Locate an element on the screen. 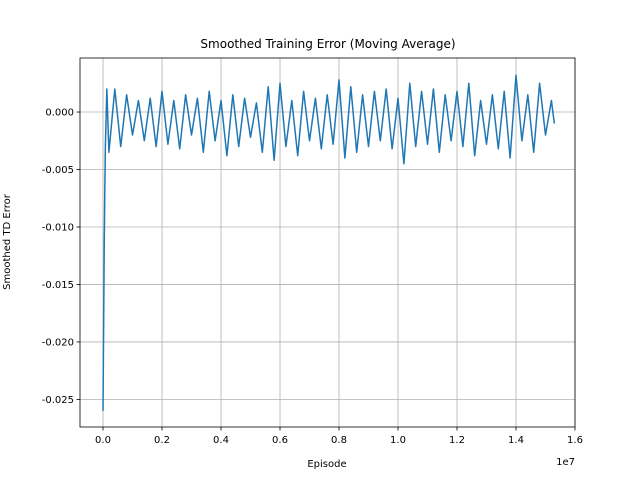 This screenshot has height=480, width=640. x-tick-label: 0.8 is located at coordinates (339, 440).